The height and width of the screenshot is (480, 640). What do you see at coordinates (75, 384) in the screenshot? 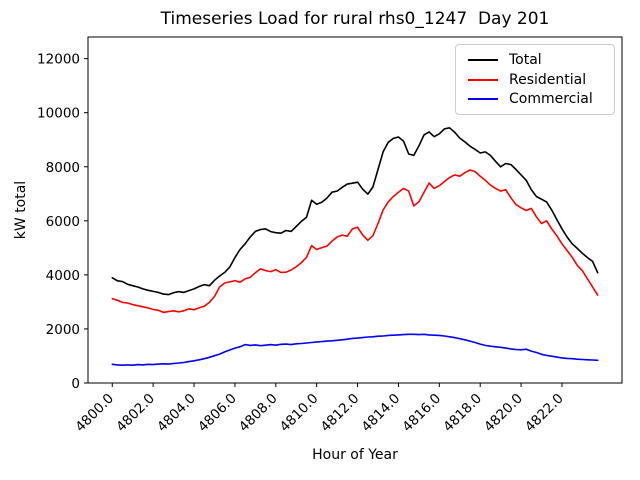
I see `y-tick-label: 0` at bounding box center [75, 384].